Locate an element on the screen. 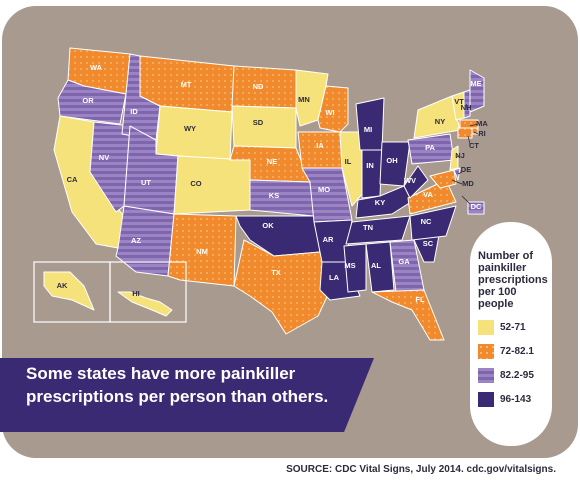  state-label-sc: SC is located at coordinates (428, 243).